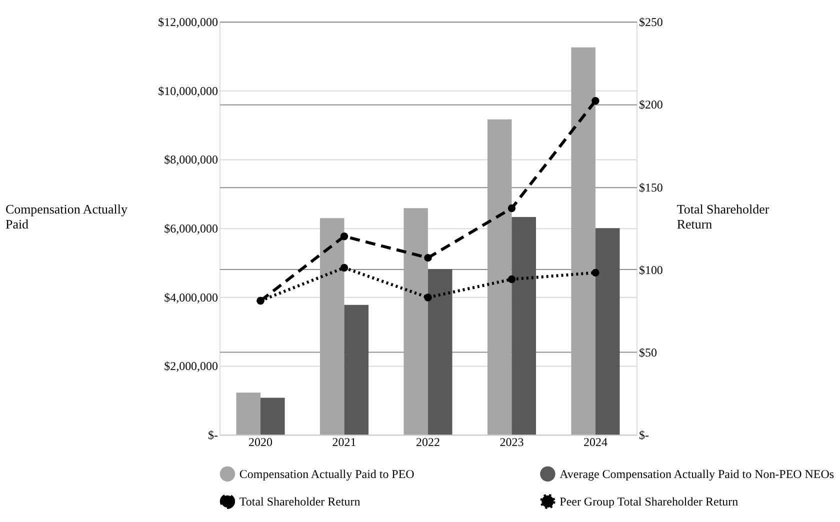 Image resolution: width=840 pixels, height=522 pixels. I want to click on legend-label: Average Compensation Actually Paid to Non-PEO NEOs, so click(697, 473).